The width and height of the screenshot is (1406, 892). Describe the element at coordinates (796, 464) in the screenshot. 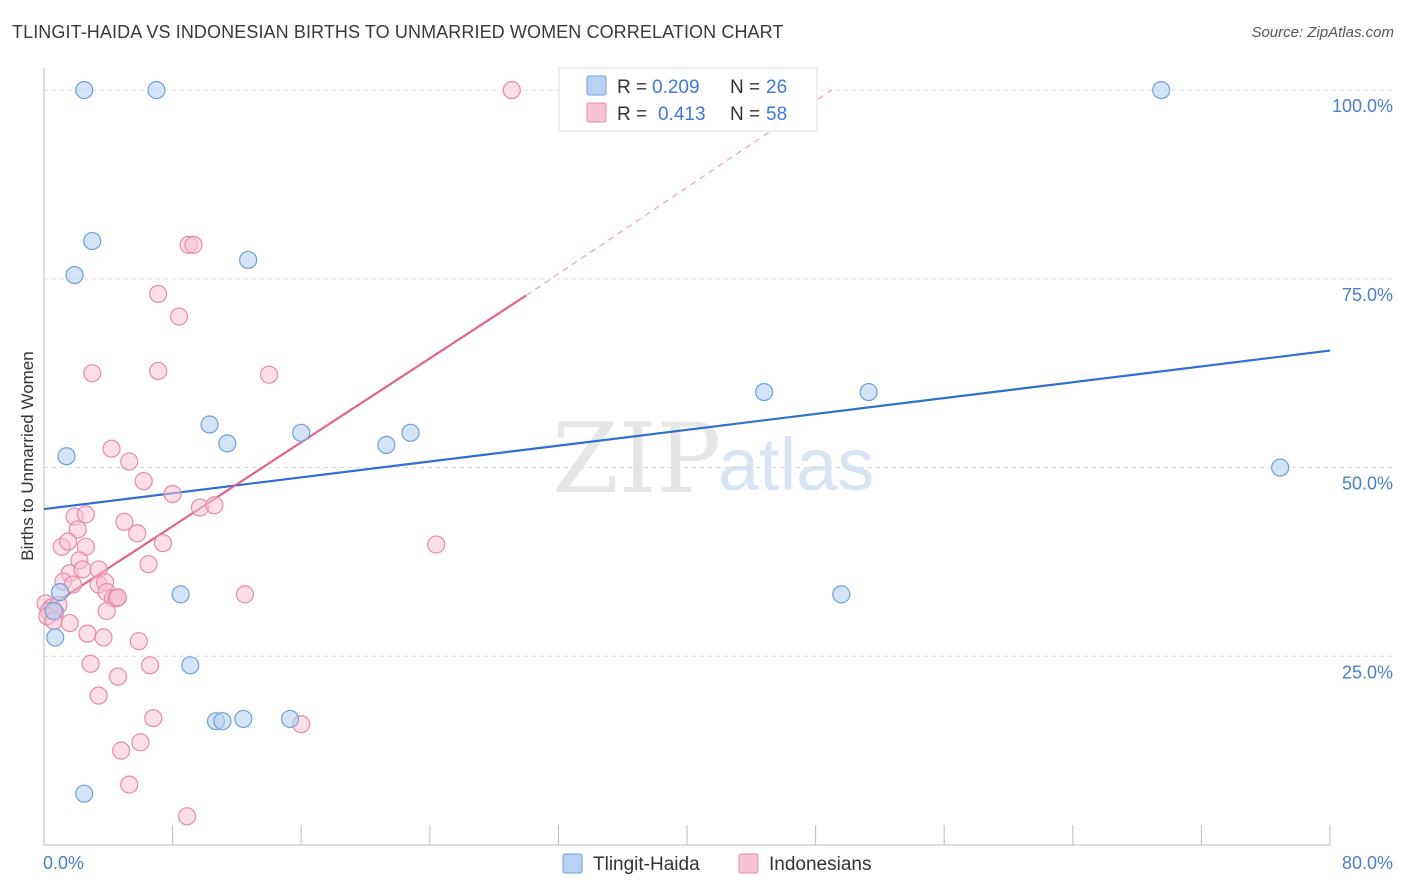

I see `watermark-atlas: atlas` at that location.